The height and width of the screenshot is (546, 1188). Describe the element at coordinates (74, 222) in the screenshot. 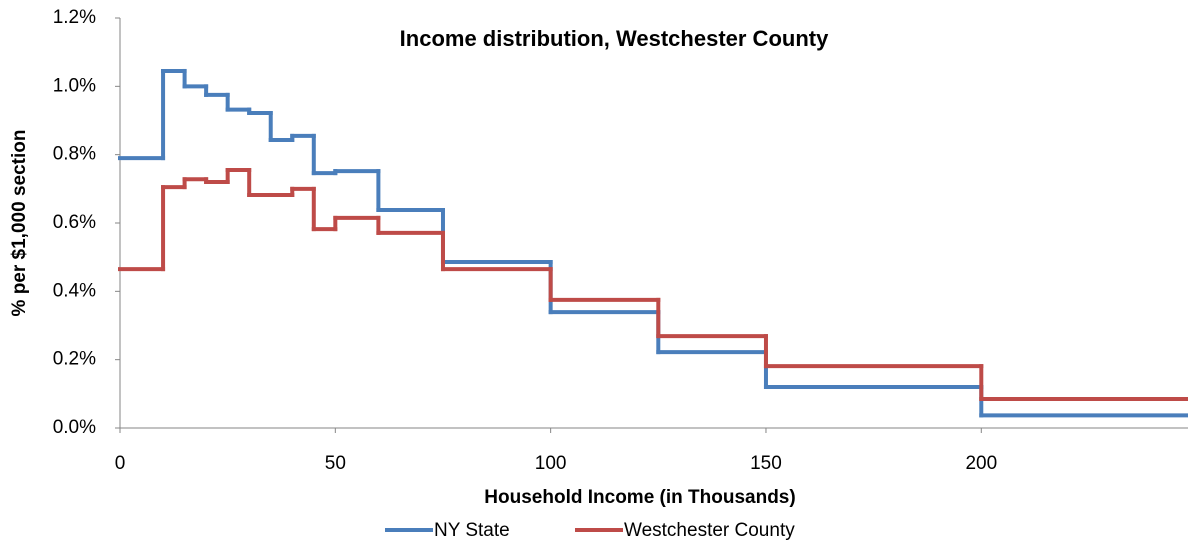

I see `y-tick-label: 0.6%` at that location.